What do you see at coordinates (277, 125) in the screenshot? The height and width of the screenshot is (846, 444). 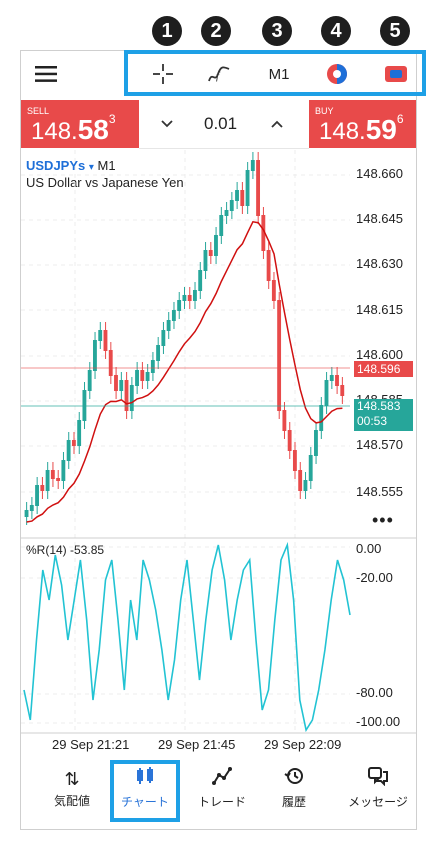 I see `lot-increase-icon` at bounding box center [277, 125].